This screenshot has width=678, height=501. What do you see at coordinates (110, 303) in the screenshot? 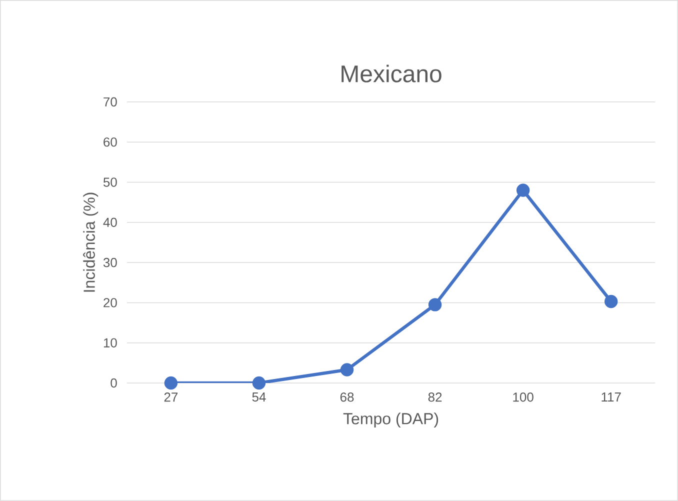
I see `y-tick-label: 20` at bounding box center [110, 303].